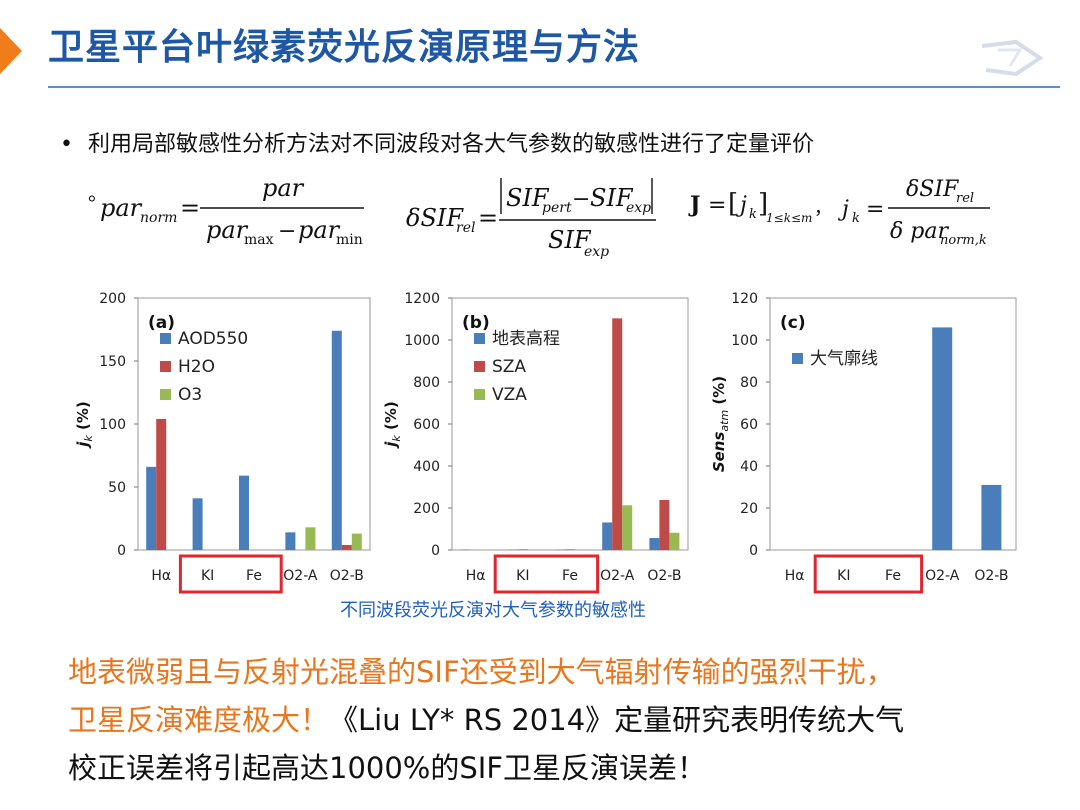 The height and width of the screenshot is (810, 1080). Describe the element at coordinates (557, 208) in the screenshot. I see `sif-pert-sub: pert` at that location.